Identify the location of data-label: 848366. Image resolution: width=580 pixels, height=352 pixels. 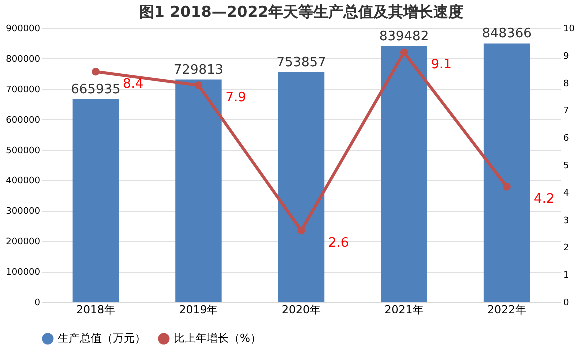
(507, 34).